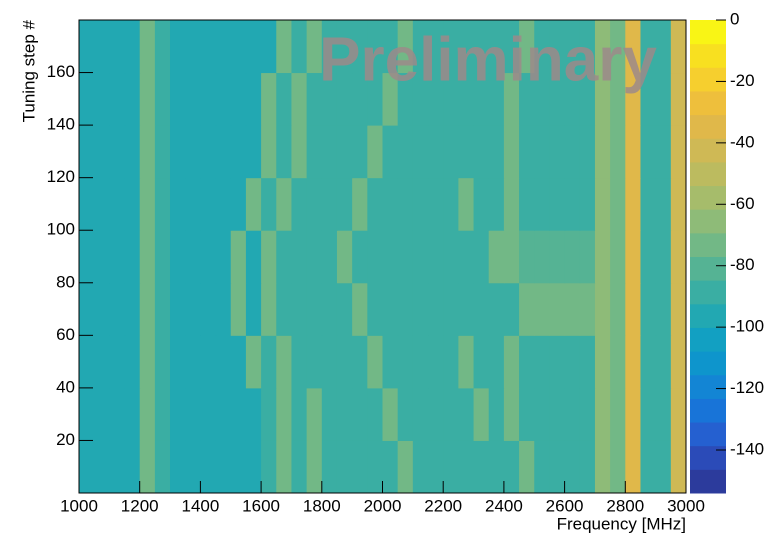 This screenshot has width=779, height=543. I want to click on y-tick-label: 100, so click(61, 229).